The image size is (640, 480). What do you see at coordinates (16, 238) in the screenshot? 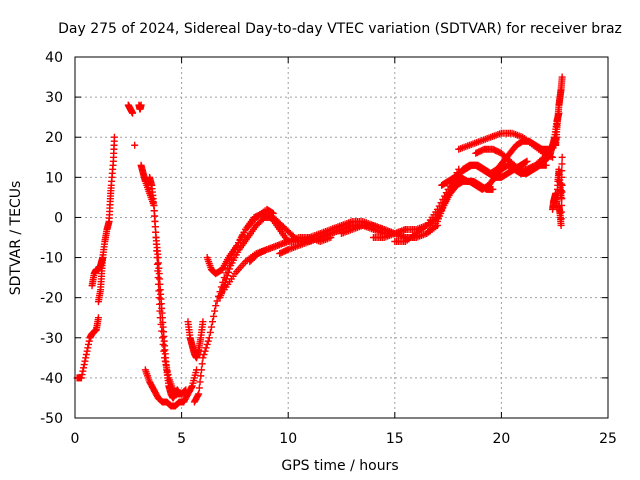
I see `y-axis-label: SDTVAR / TECUs` at bounding box center [16, 238].